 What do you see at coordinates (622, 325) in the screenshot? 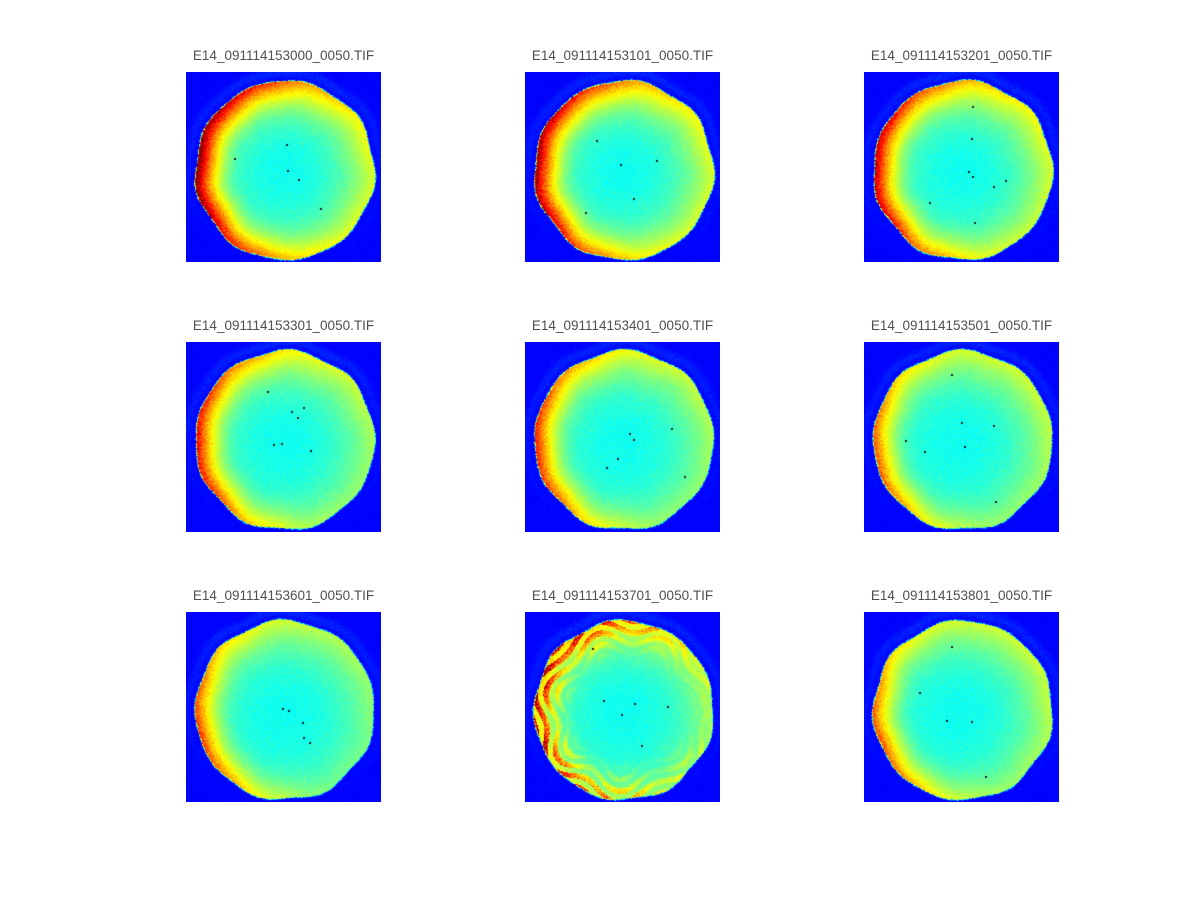
I see `subplot-title: E14_091114153401_0050.TIF` at bounding box center [622, 325].